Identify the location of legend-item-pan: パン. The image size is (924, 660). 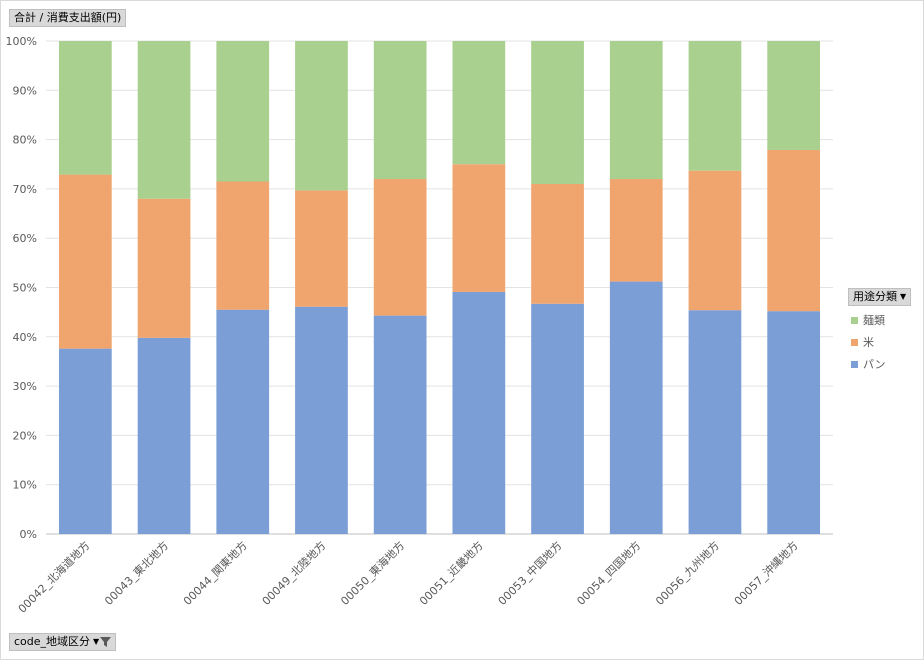
(868, 364).